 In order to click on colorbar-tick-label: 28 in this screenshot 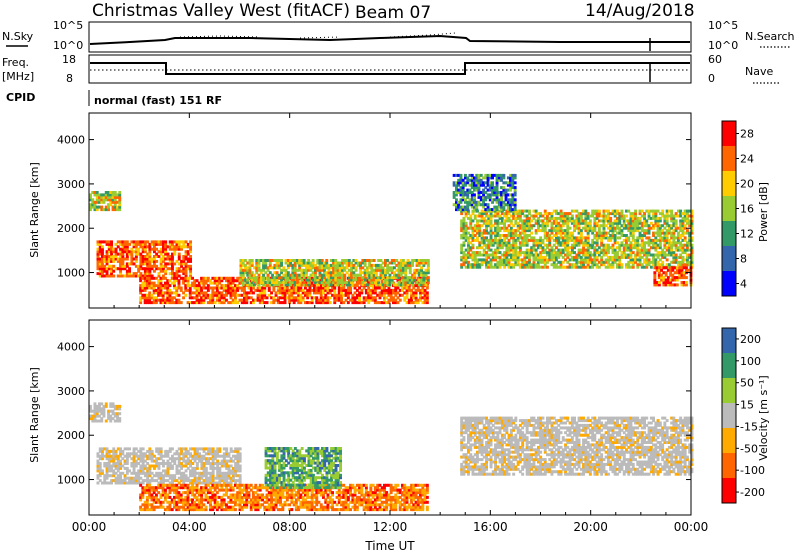, I will do `click(747, 134)`.